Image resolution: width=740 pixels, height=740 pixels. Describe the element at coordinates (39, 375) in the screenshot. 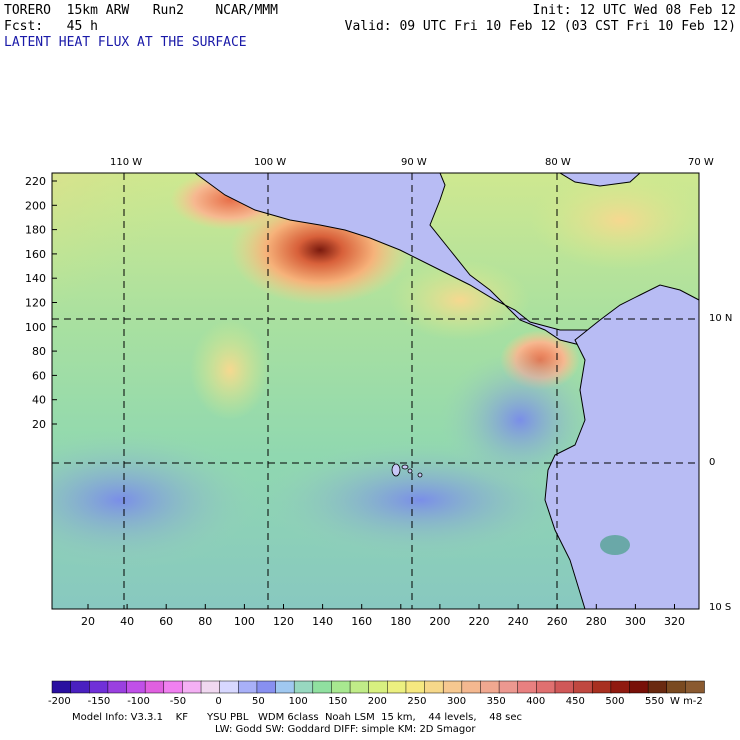

I see `left-tick-label: 60` at that location.